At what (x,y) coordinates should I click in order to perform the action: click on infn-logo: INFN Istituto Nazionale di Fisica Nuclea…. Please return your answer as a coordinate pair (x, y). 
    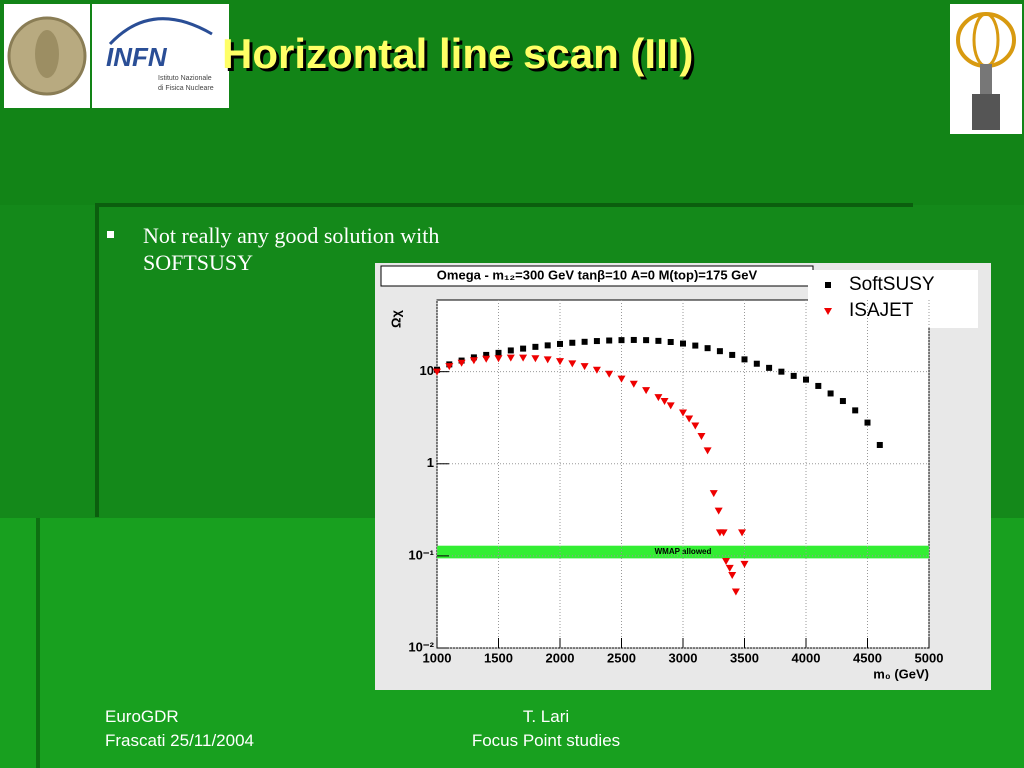
    Looking at the image, I should click on (160, 56).